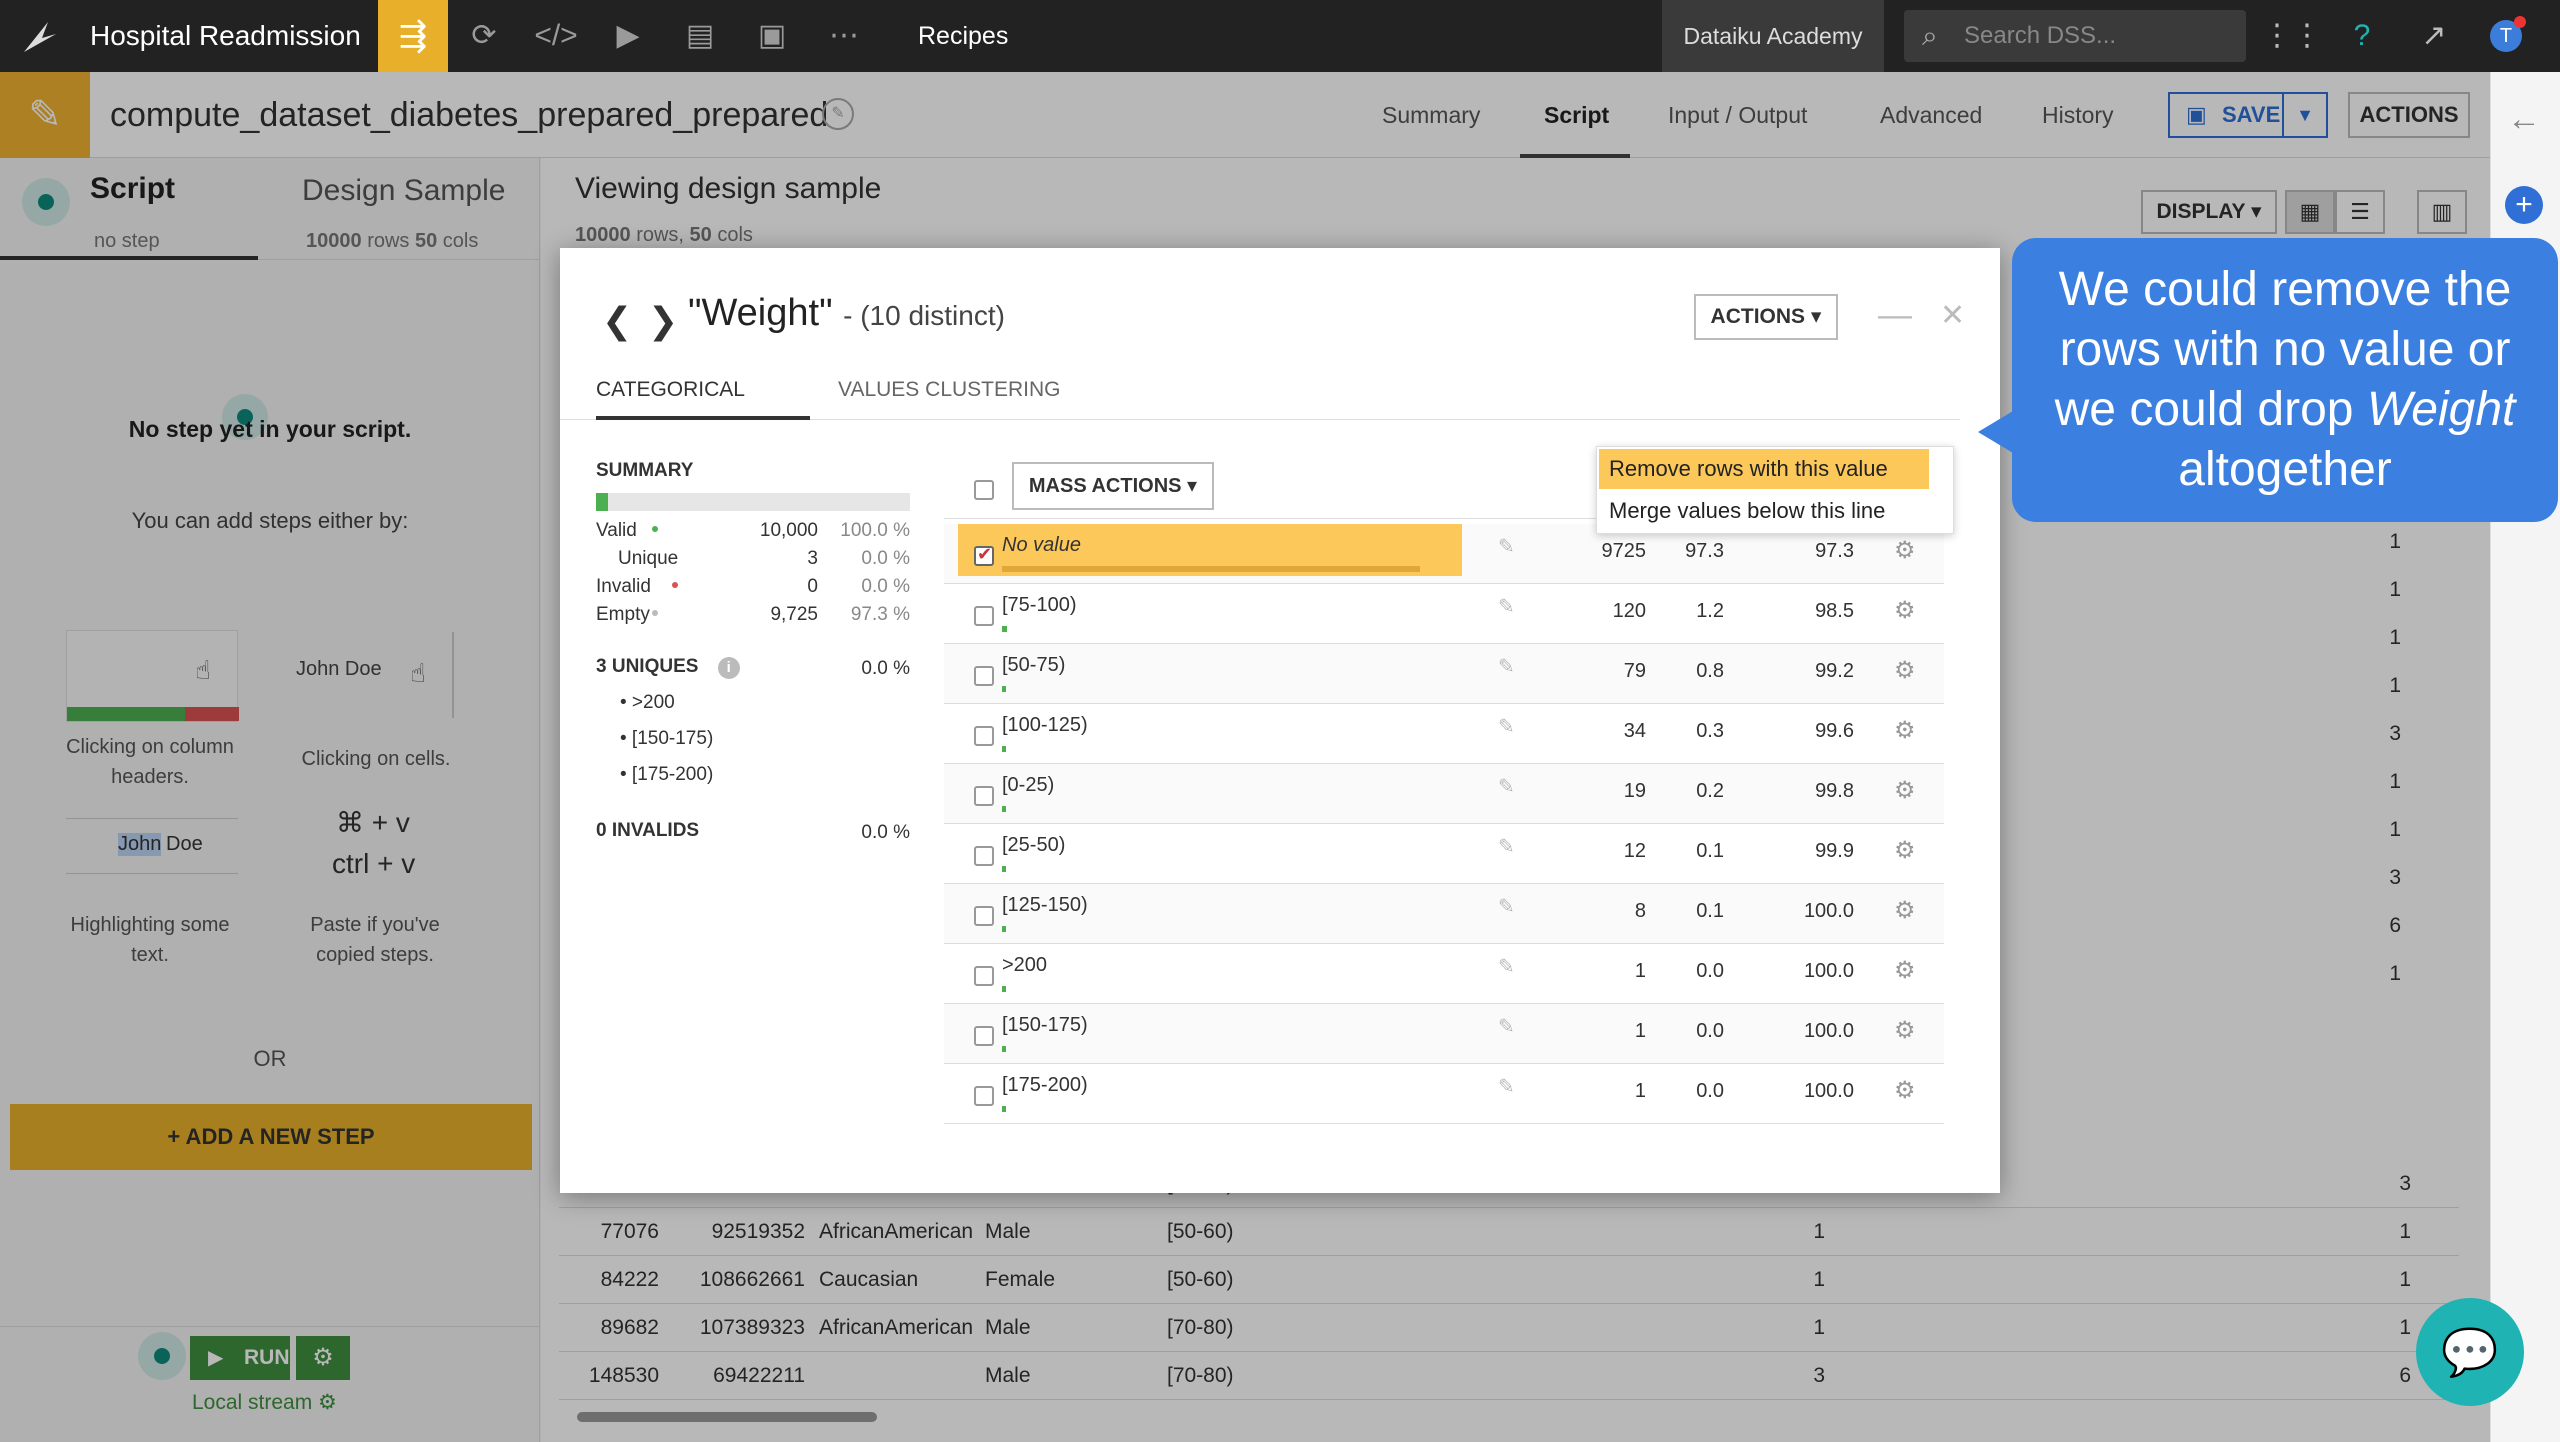 This screenshot has height=1442, width=2560. What do you see at coordinates (1764, 469) in the screenshot?
I see `remove-rows-menu-item: Remove rows with this value` at bounding box center [1764, 469].